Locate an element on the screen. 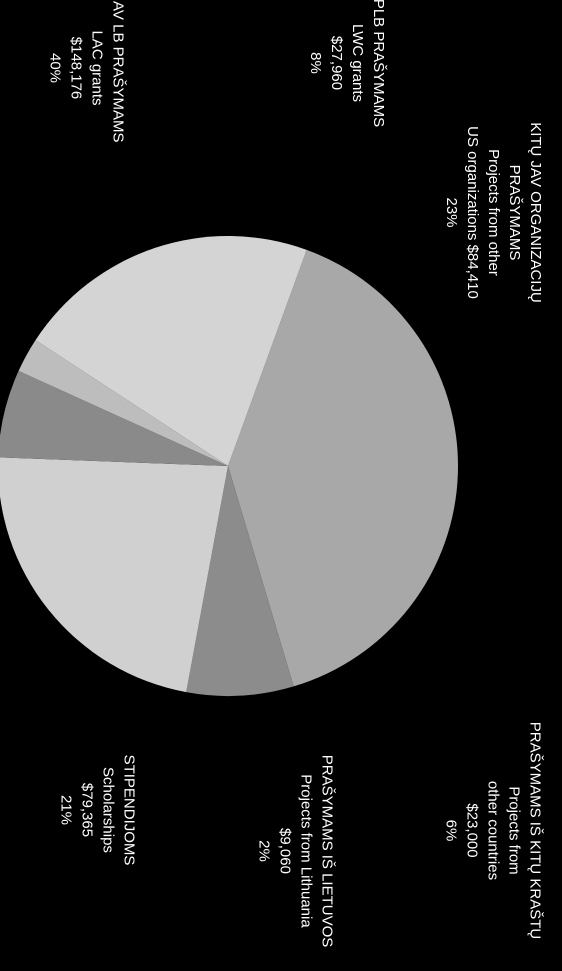 Image resolution: width=562 pixels, height=971 pixels. label-plb-line-1: PLB PRAŠYMAMS is located at coordinates (379, 64).